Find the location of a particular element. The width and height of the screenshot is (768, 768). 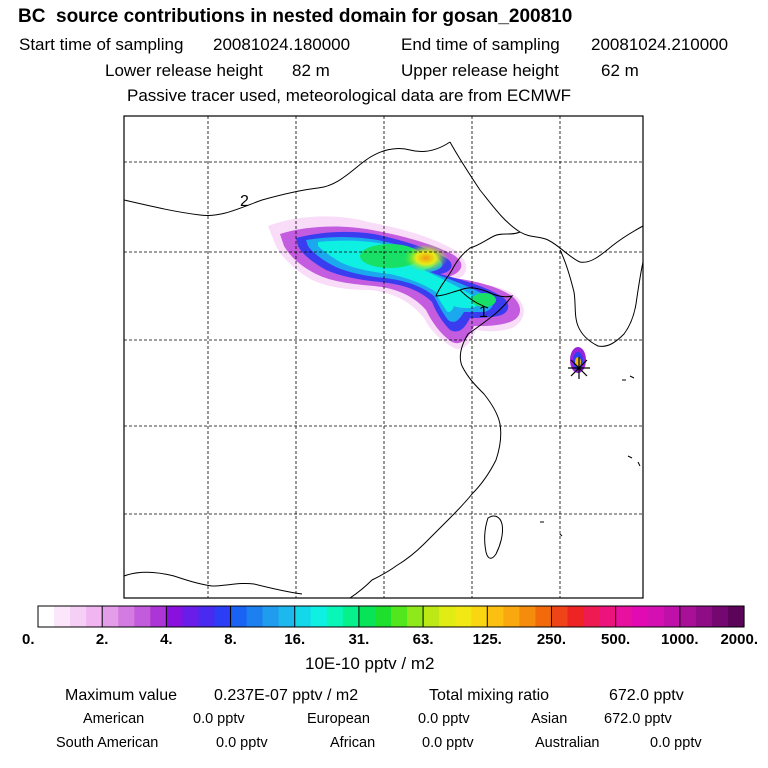

plume-cyan is located at coordinates (398, 276).